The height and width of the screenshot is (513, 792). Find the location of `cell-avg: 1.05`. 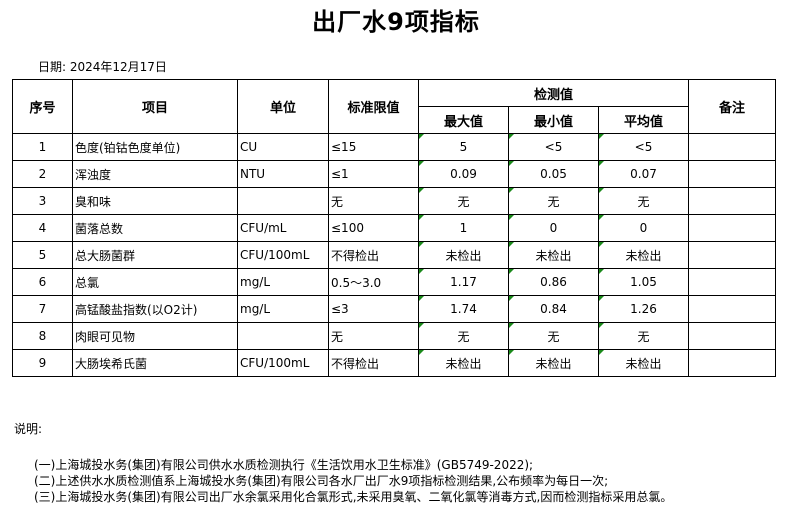

cell-avg: 1.05 is located at coordinates (643, 282).